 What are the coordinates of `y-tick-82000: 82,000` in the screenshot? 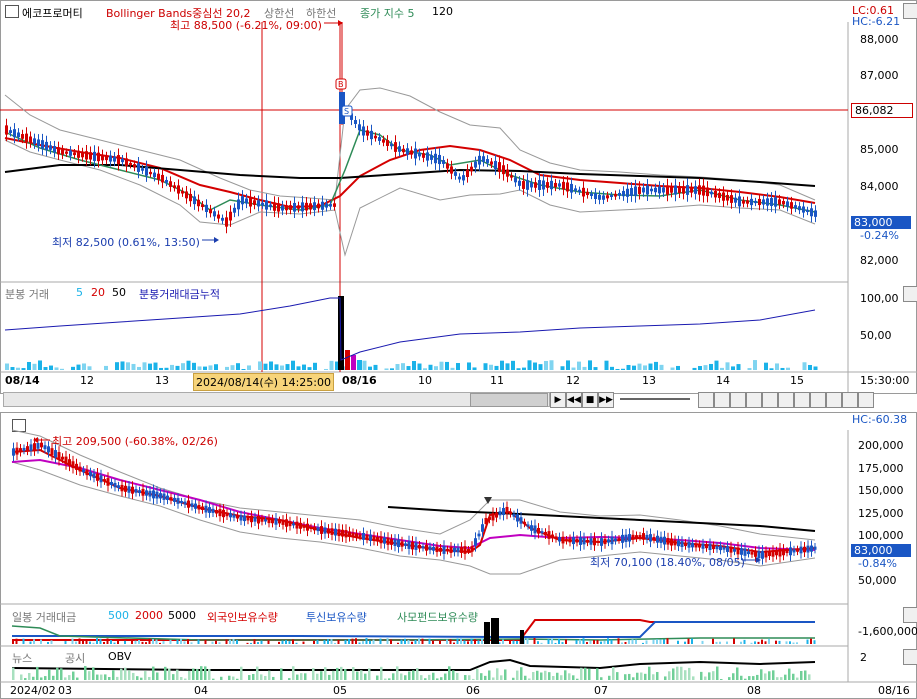 It's located at (879, 260).